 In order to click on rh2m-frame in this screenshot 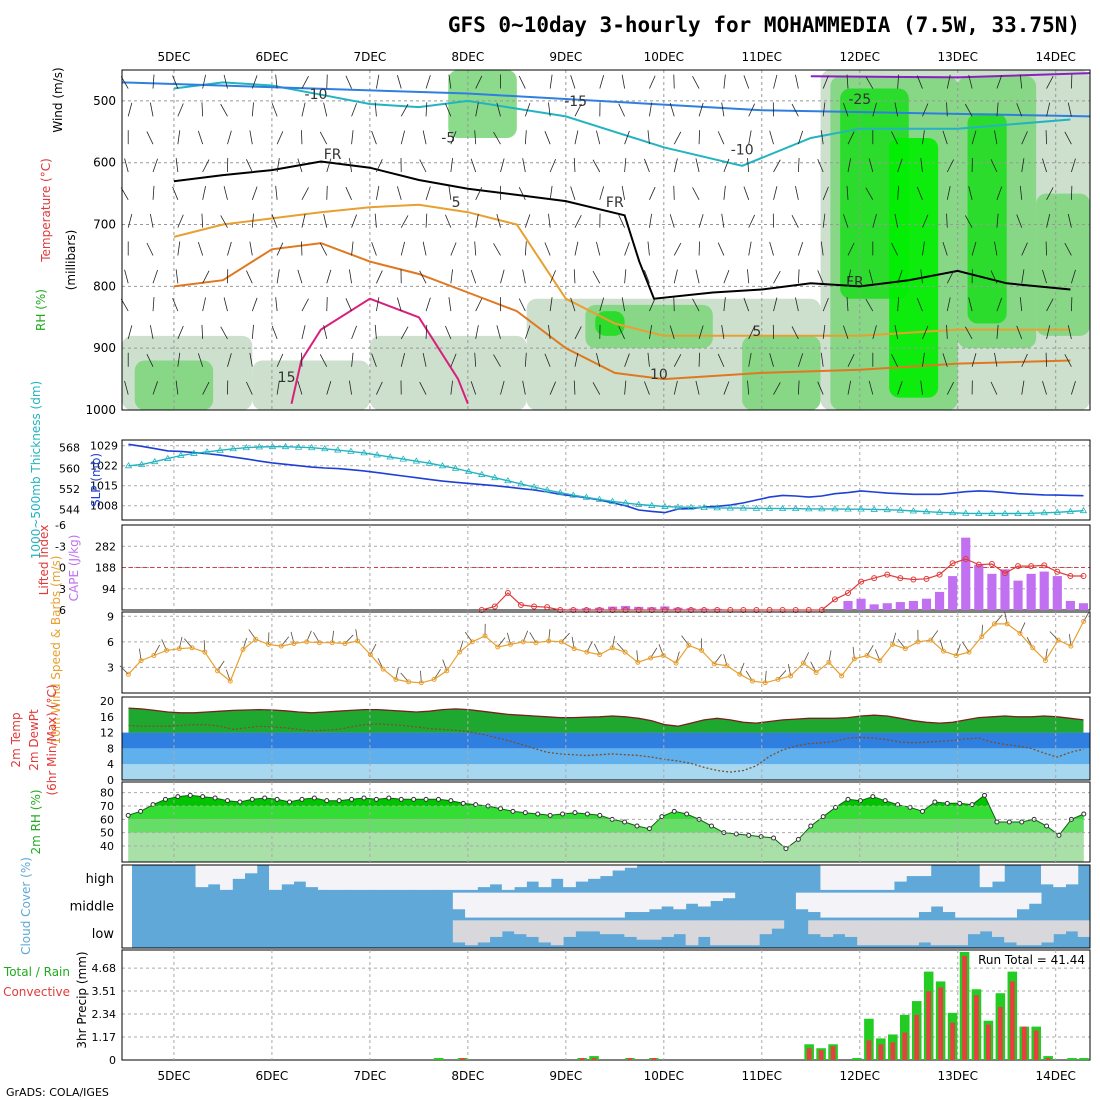, I will do `click(606, 822)`.